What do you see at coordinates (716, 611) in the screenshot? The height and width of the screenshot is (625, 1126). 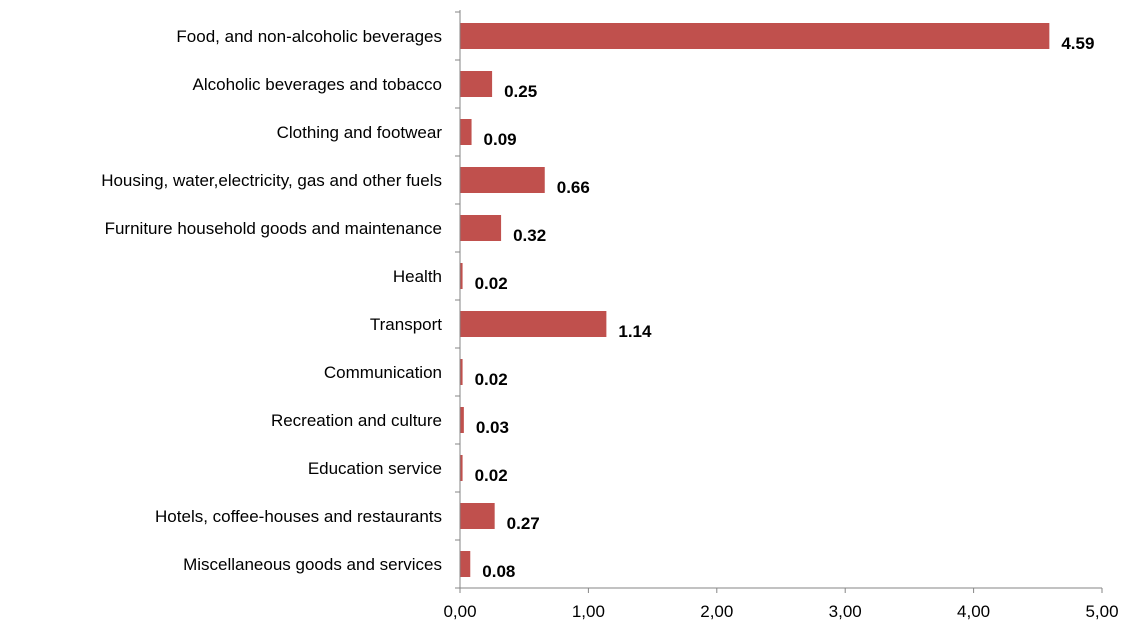 I see `x-tick-label: 2,00` at bounding box center [716, 611].